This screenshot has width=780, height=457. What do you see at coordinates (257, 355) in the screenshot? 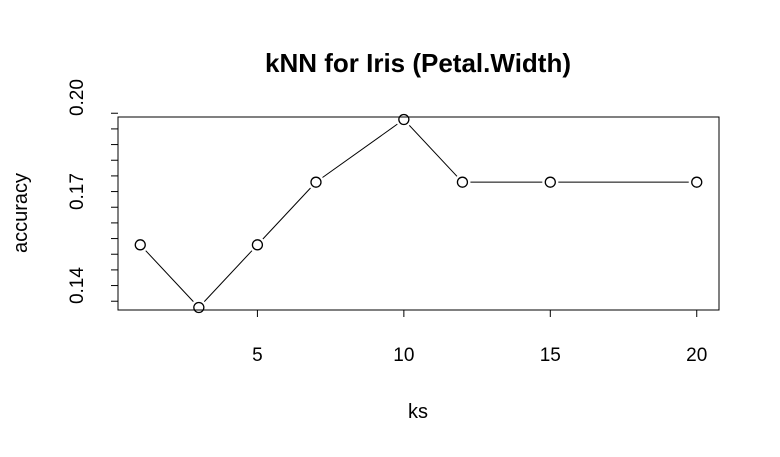
I see `x-tick-label: 5` at bounding box center [257, 355].